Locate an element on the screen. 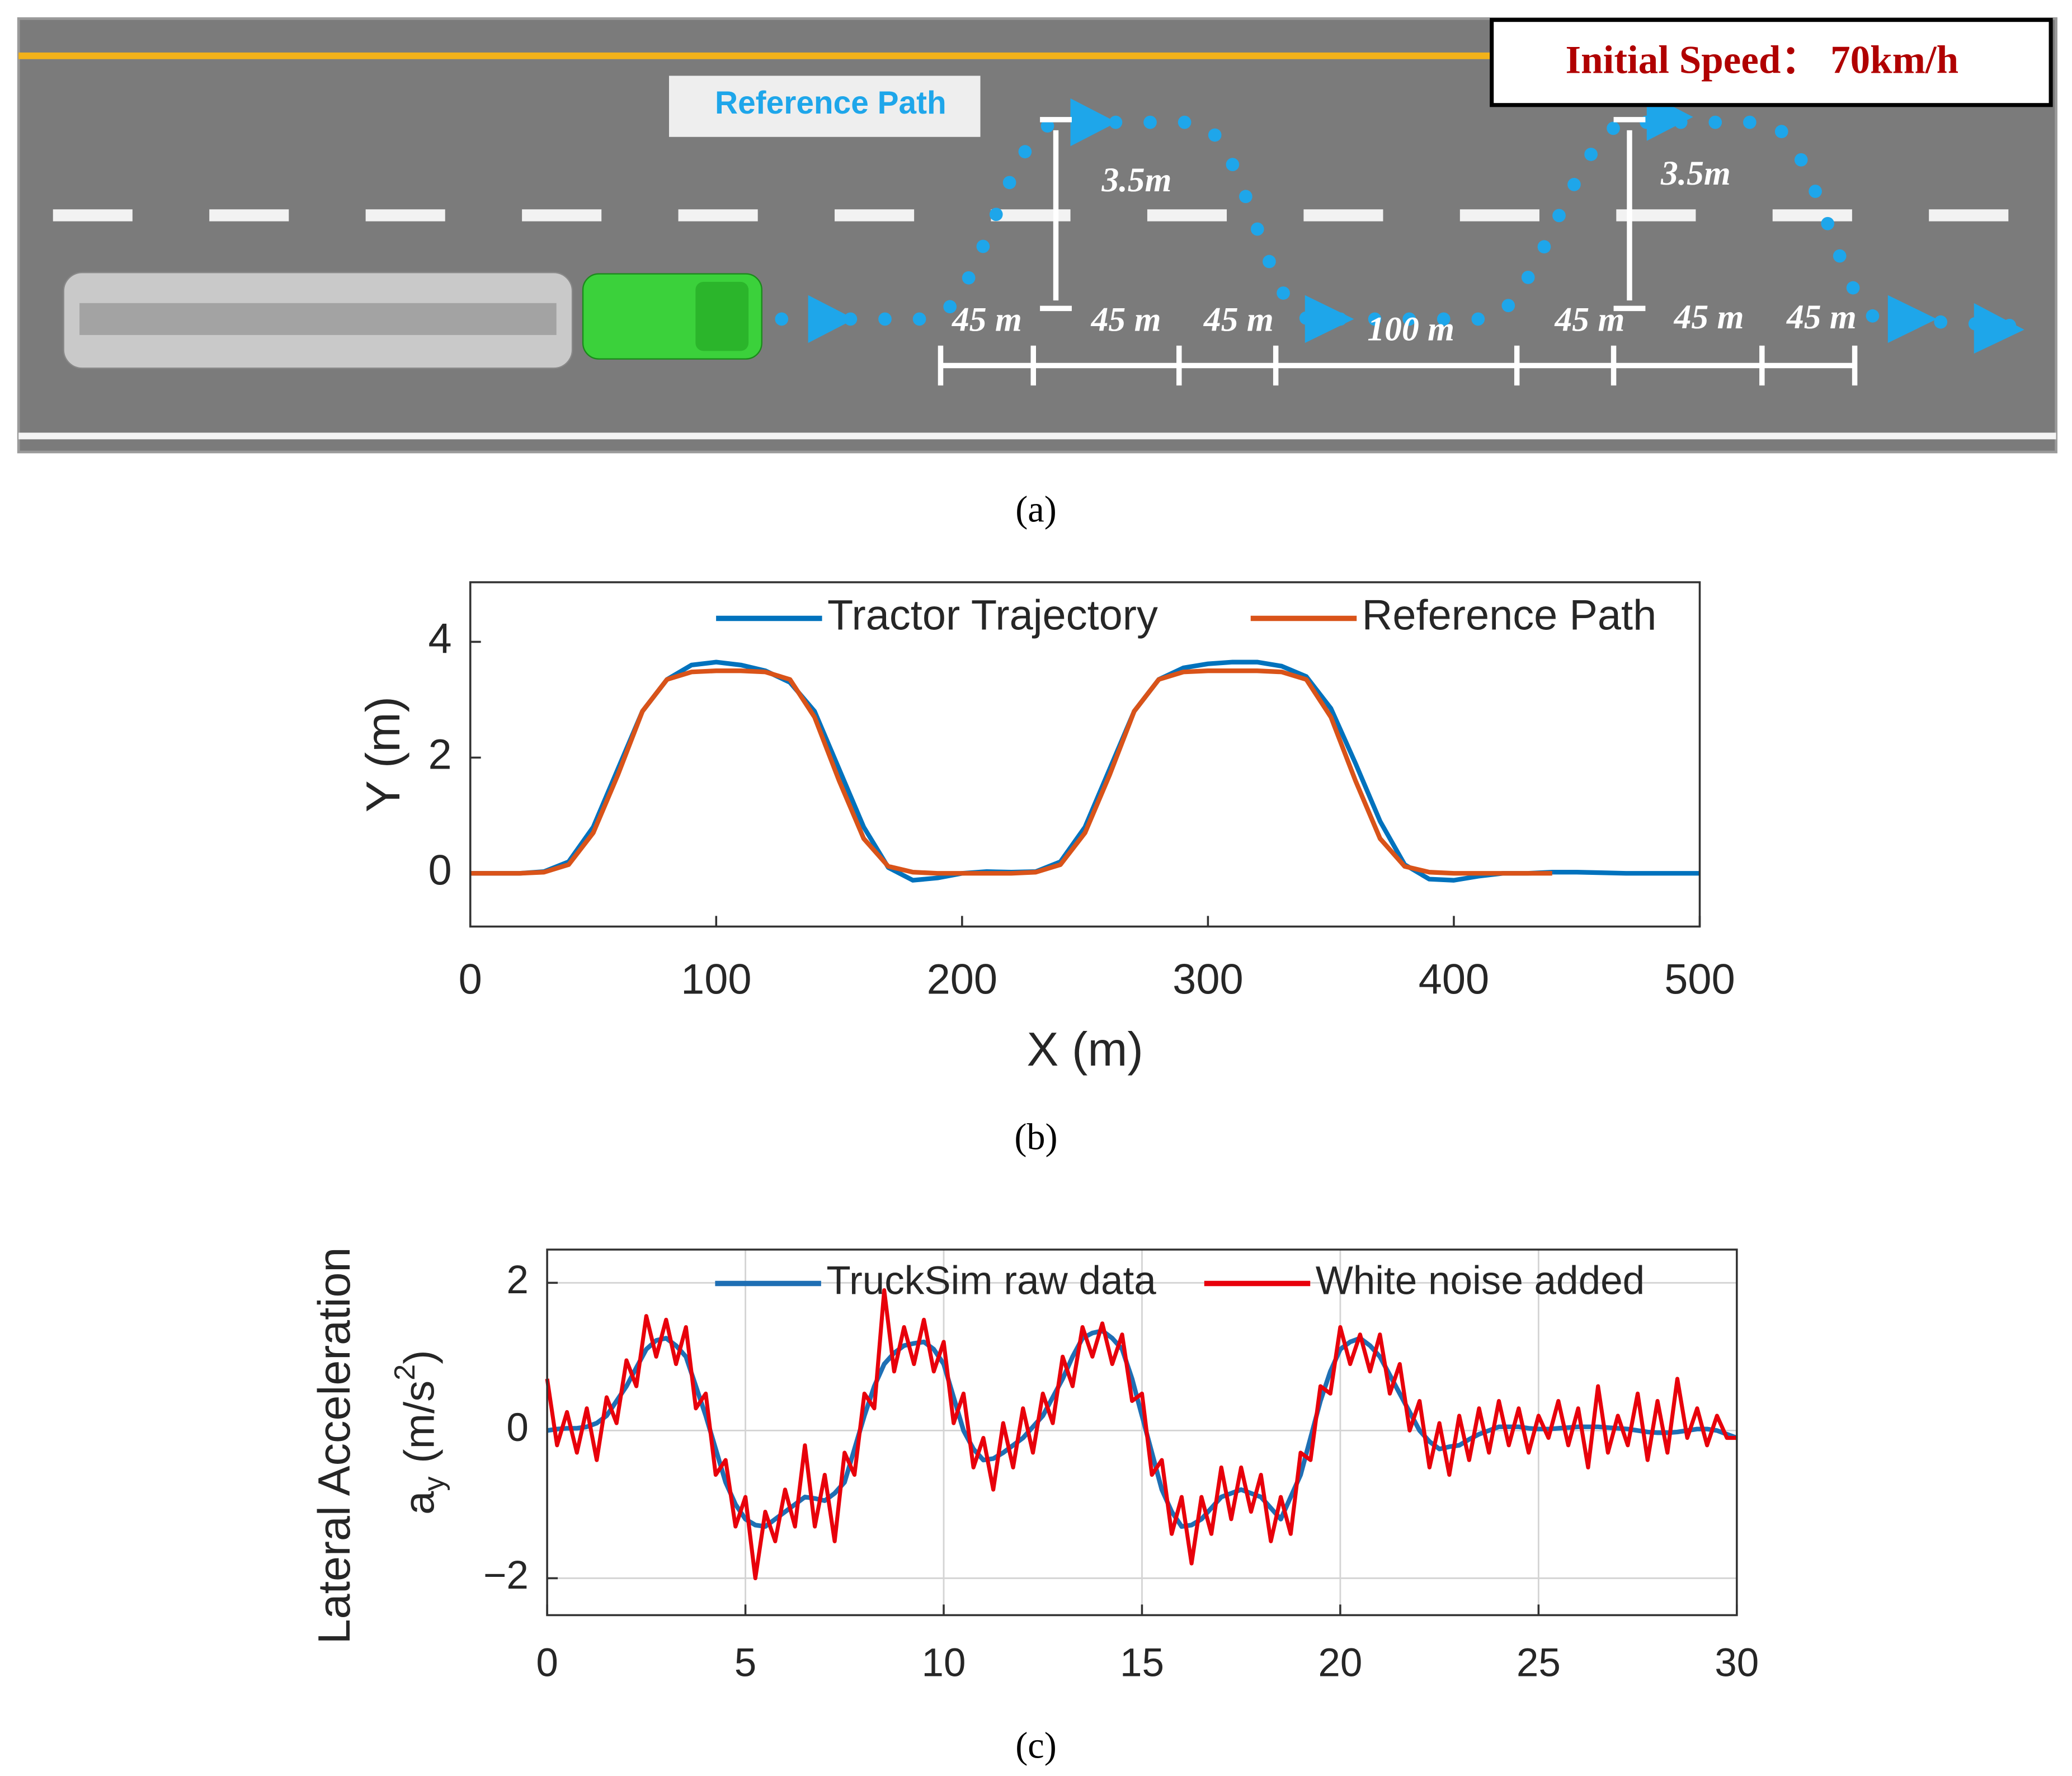 The width and height of the screenshot is (2072, 1776). speed-label: Initial Speed： 70km/h is located at coordinates (1762, 60).